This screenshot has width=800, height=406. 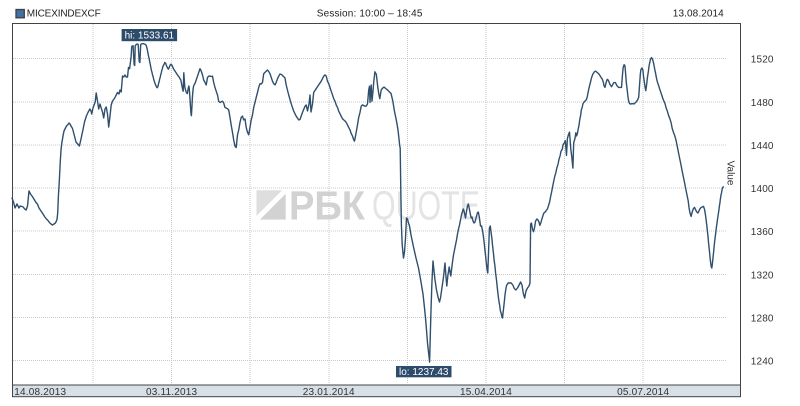 I want to click on svg-text: QUOTE, so click(x=426, y=206).